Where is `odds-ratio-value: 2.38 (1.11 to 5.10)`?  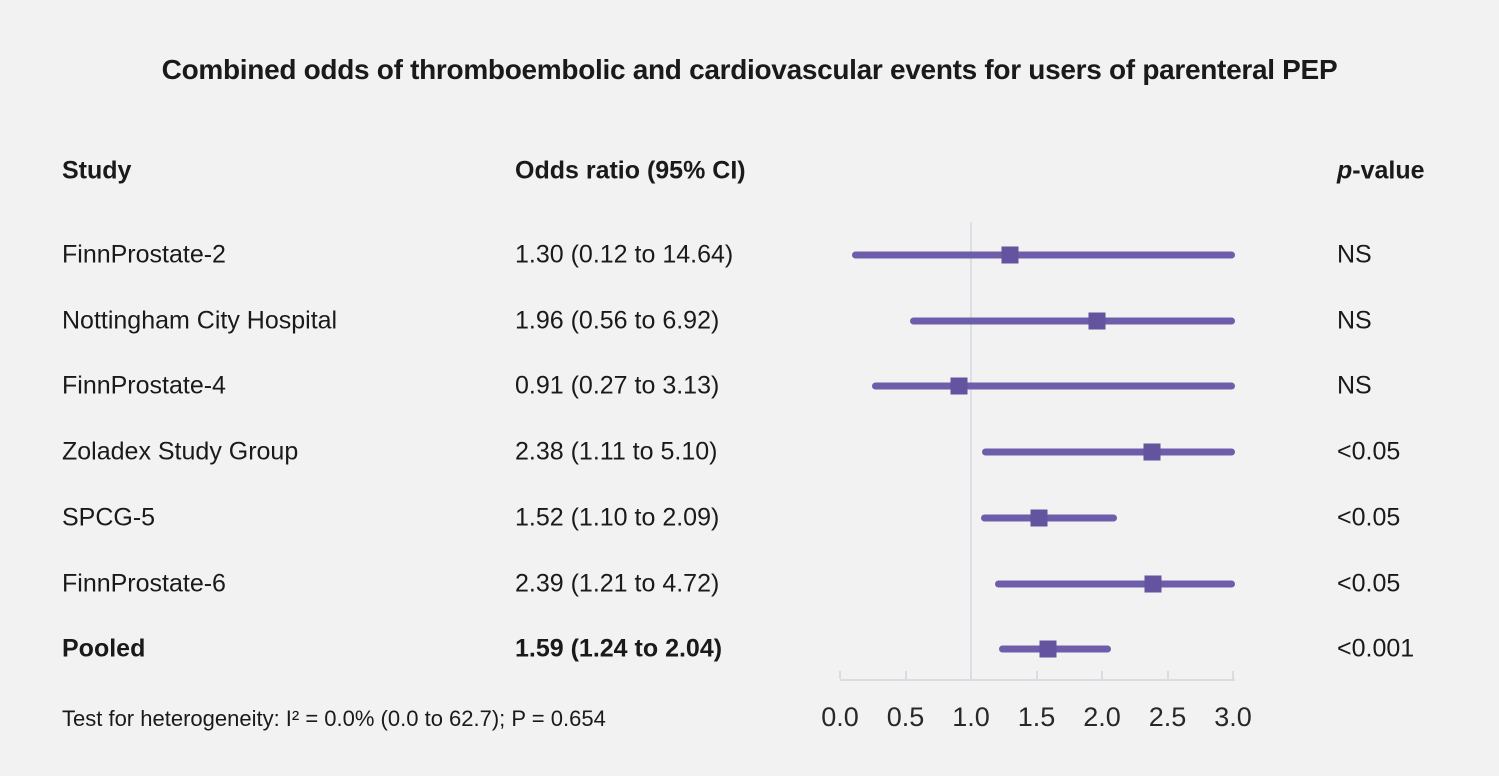
odds-ratio-value: 2.38 (1.11 to 5.10) is located at coordinates (616, 451).